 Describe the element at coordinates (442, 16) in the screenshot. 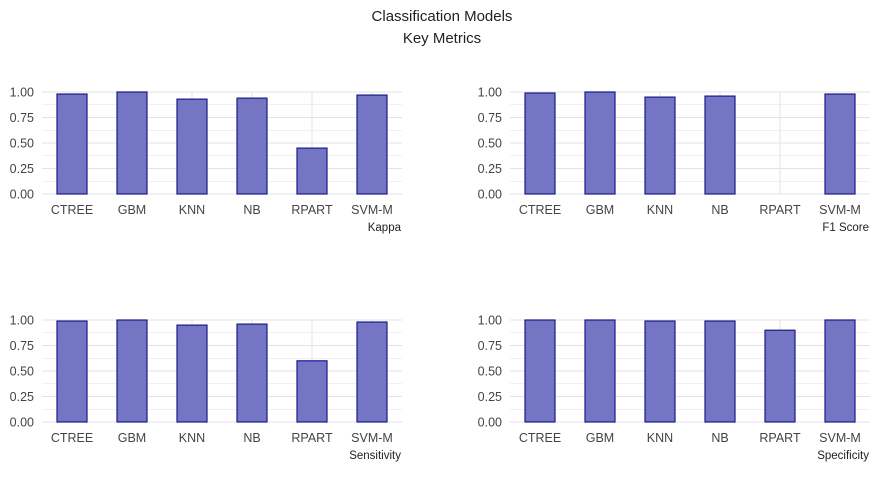

I see `figure-title: Classification Models` at that location.